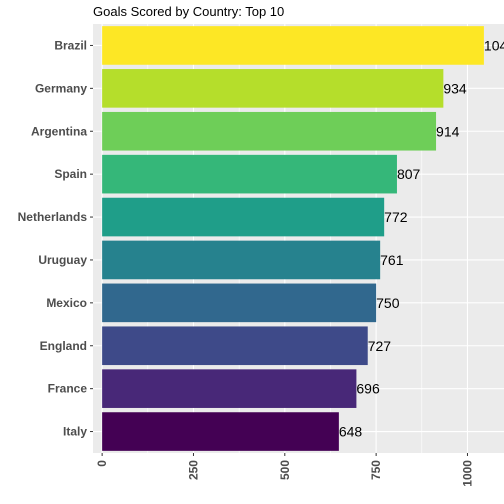 The width and height of the screenshot is (504, 504). What do you see at coordinates (229, 388) in the screenshot?
I see `bar-france` at bounding box center [229, 388].